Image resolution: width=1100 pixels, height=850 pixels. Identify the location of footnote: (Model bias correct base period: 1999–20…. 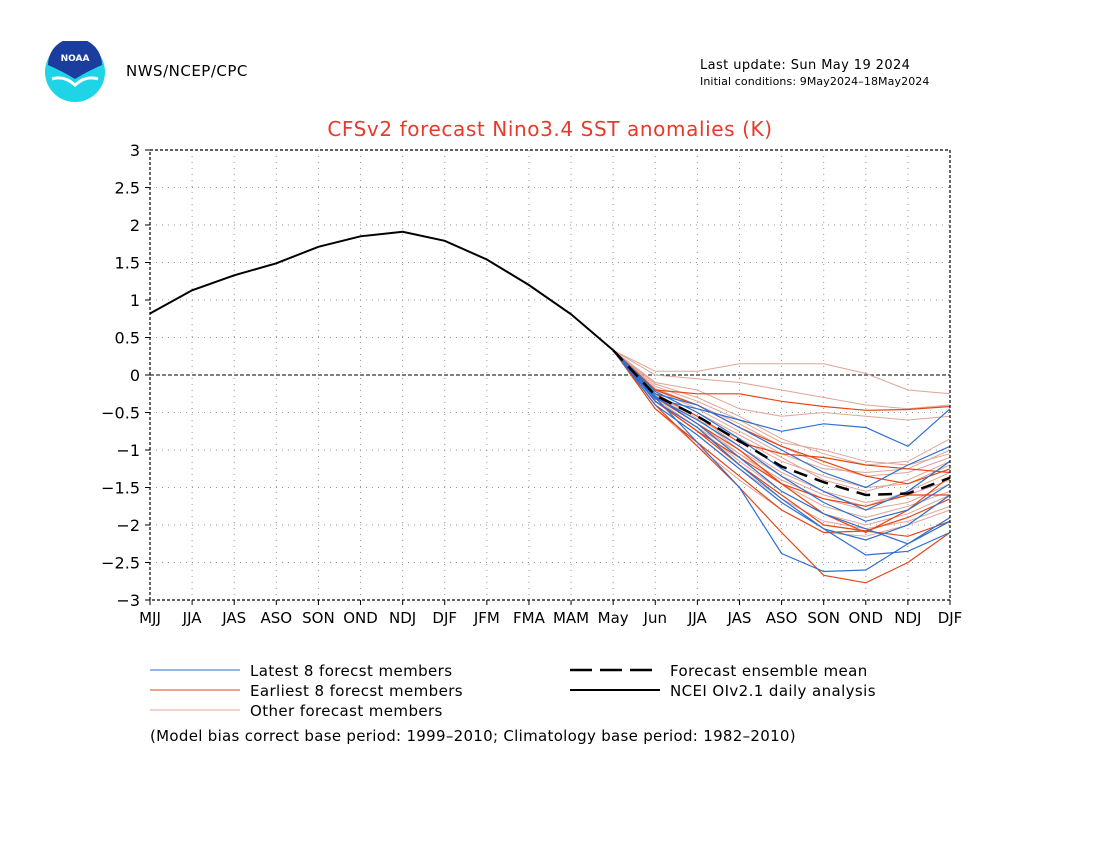
(473, 736).